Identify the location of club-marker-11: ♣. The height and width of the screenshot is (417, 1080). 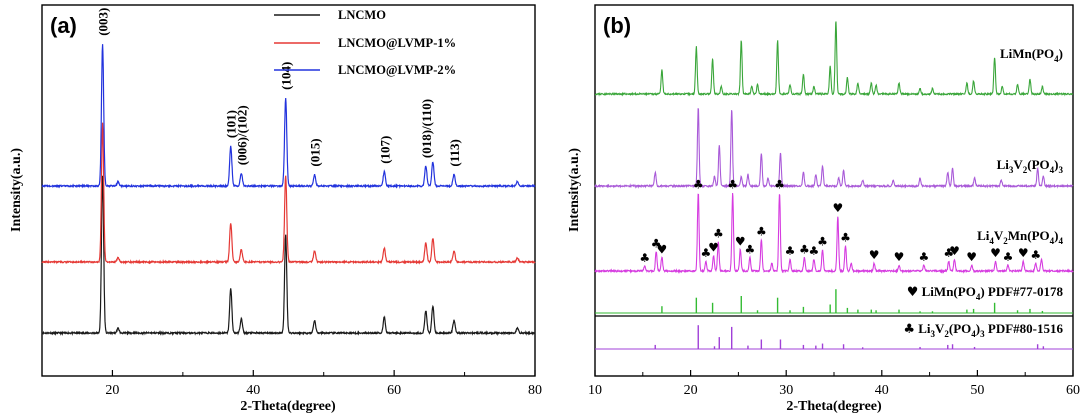
(779, 185).